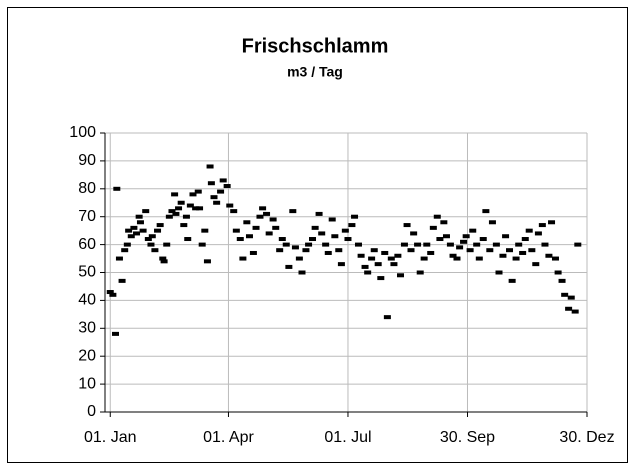  Describe the element at coordinates (586, 437) in the screenshot. I see `x-tick-label: 30. Dez` at that location.